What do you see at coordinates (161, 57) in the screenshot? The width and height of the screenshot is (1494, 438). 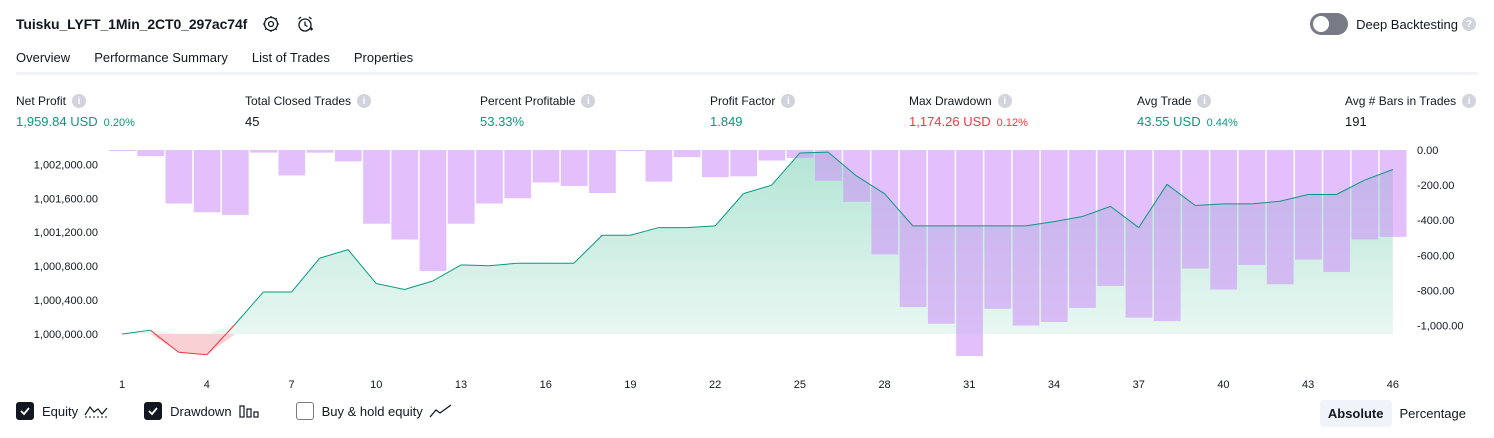 I see `tab-performance-summary: Performance Summary` at bounding box center [161, 57].